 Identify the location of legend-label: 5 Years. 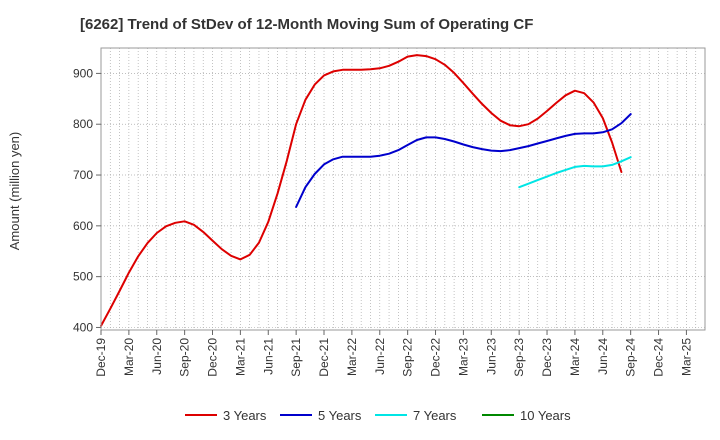
(340, 415).